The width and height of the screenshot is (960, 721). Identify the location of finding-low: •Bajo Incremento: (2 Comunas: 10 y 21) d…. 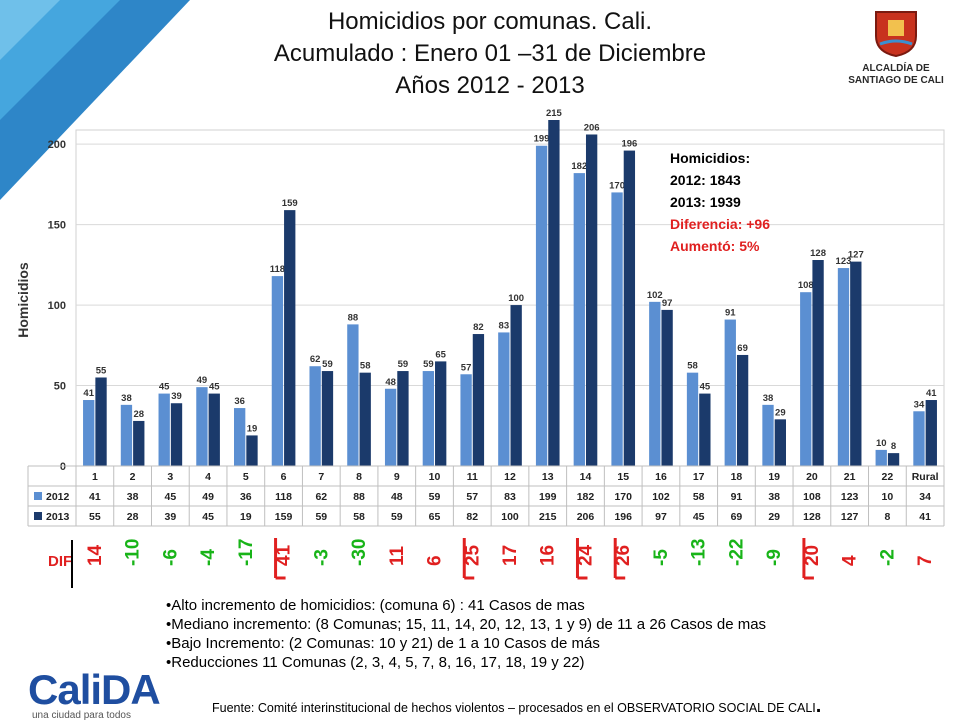
(383, 643).